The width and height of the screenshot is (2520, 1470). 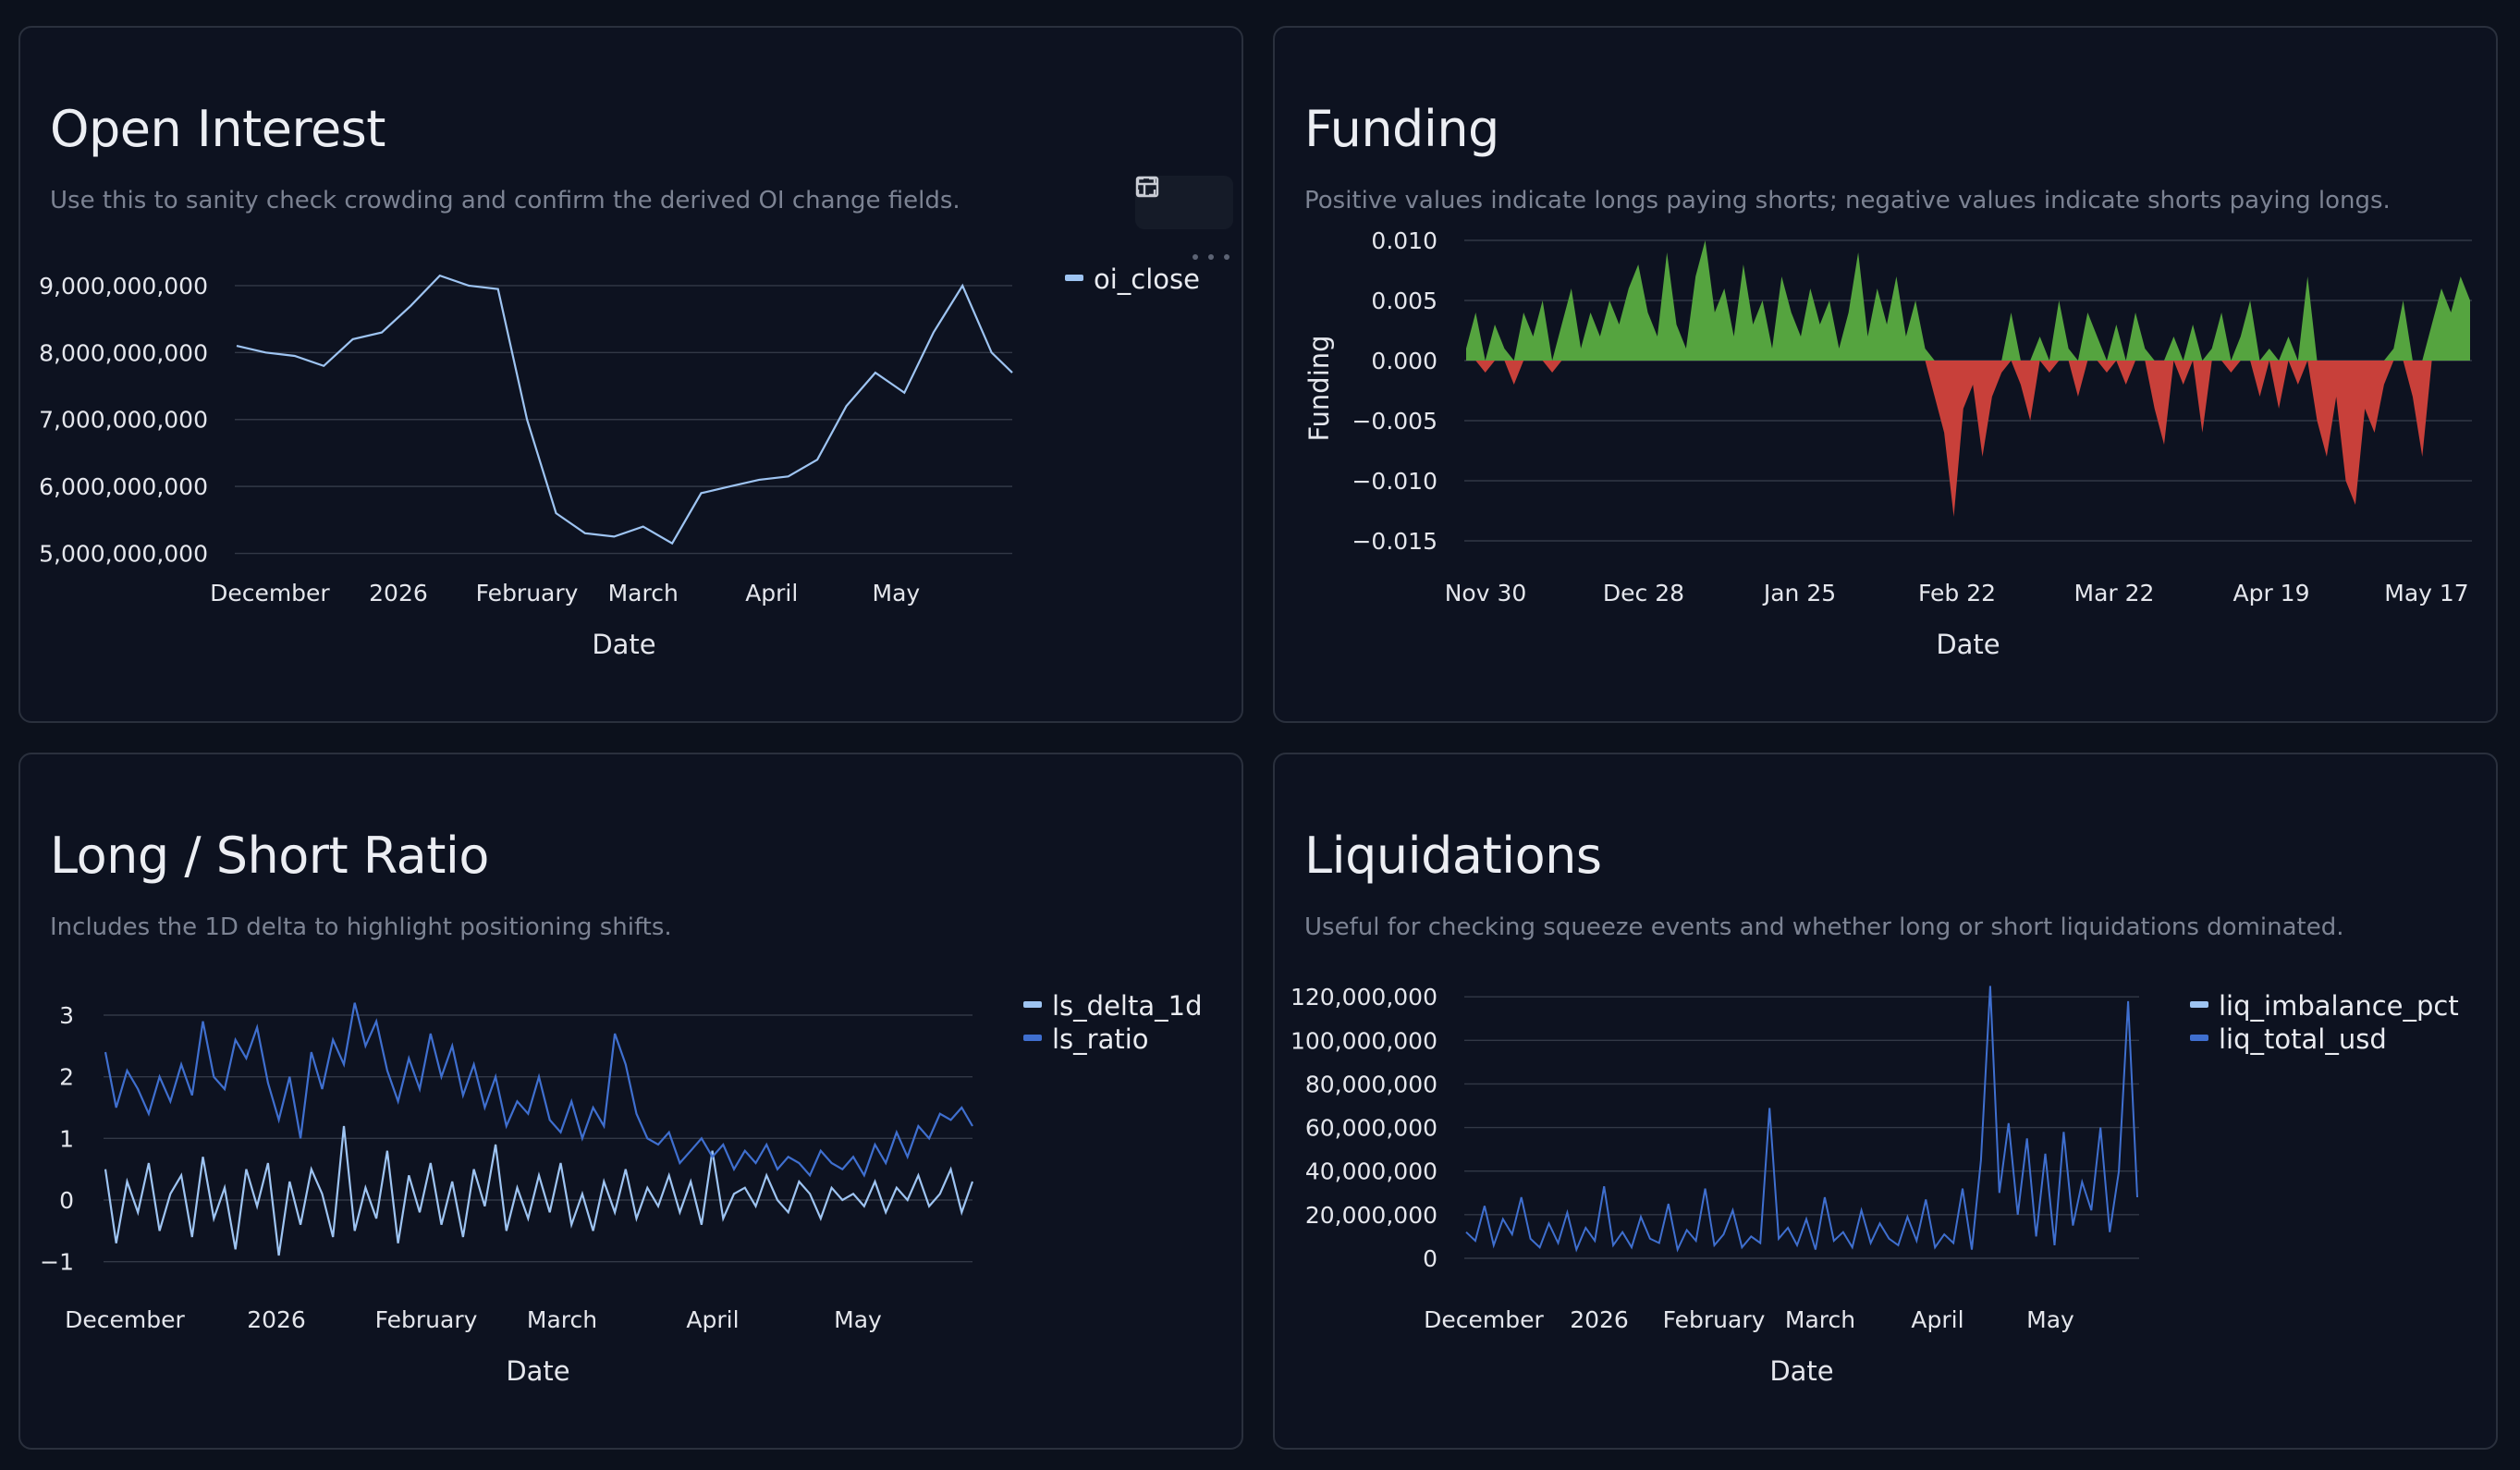 What do you see at coordinates (2271, 593) in the screenshot?
I see `x-tick-label: Apr 19` at bounding box center [2271, 593].